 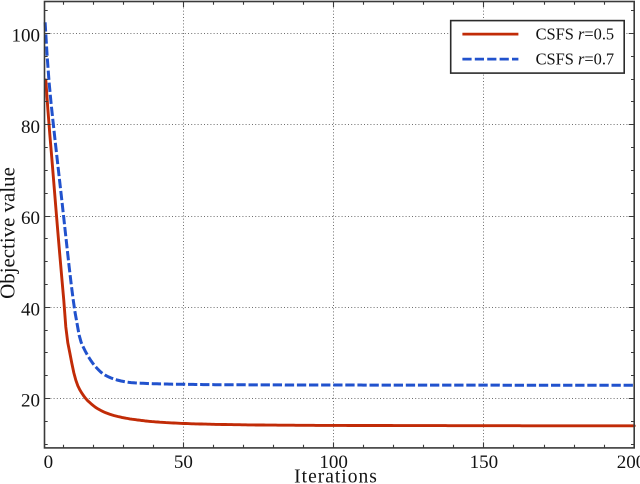 What do you see at coordinates (336, 475) in the screenshot?
I see `svg-text: Iterations` at bounding box center [336, 475].